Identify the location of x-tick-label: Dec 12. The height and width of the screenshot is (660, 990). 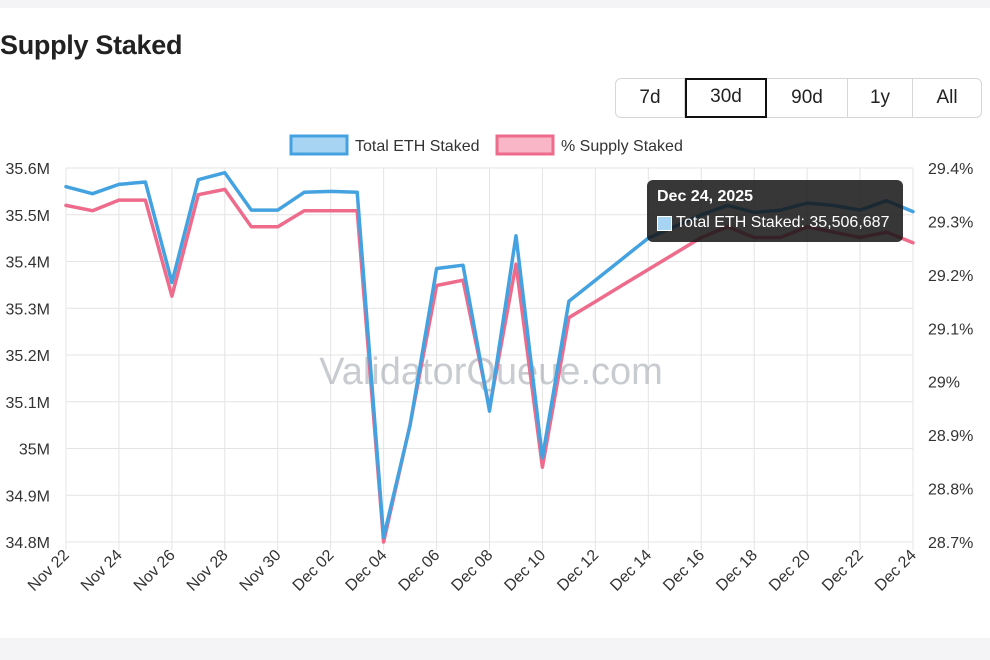
(578, 571).